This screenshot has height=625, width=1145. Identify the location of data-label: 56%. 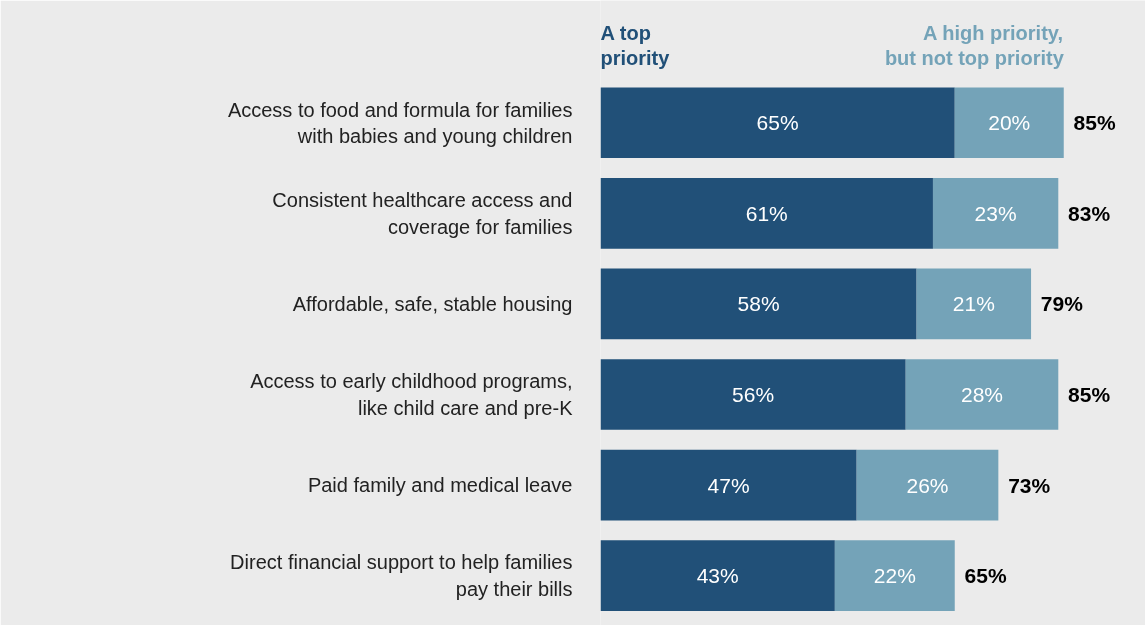
(753, 395).